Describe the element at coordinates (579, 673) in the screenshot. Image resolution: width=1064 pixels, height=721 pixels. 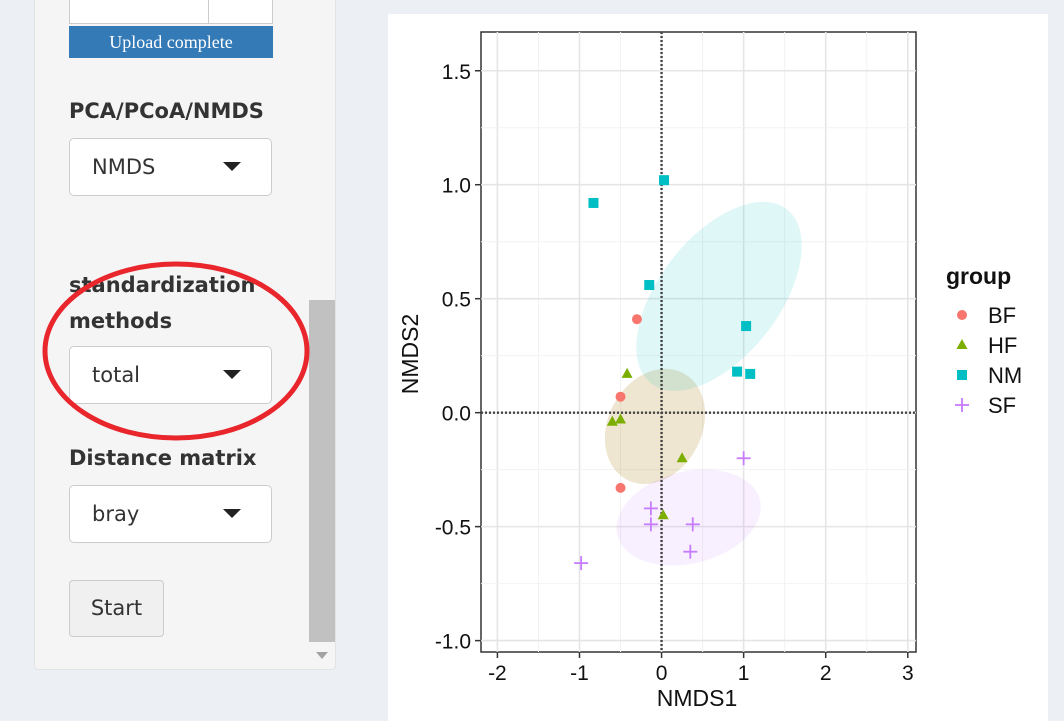
I see `x-tick-label: -1` at that location.